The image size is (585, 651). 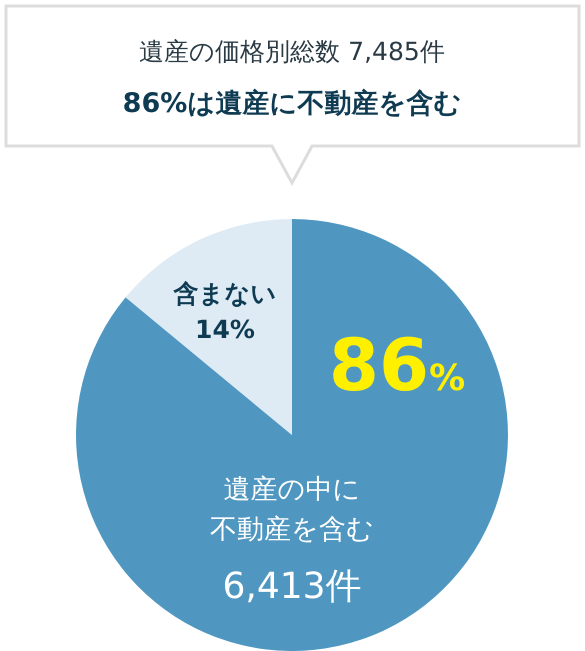 I want to click on annotation: 6,413件, so click(x=292, y=586).